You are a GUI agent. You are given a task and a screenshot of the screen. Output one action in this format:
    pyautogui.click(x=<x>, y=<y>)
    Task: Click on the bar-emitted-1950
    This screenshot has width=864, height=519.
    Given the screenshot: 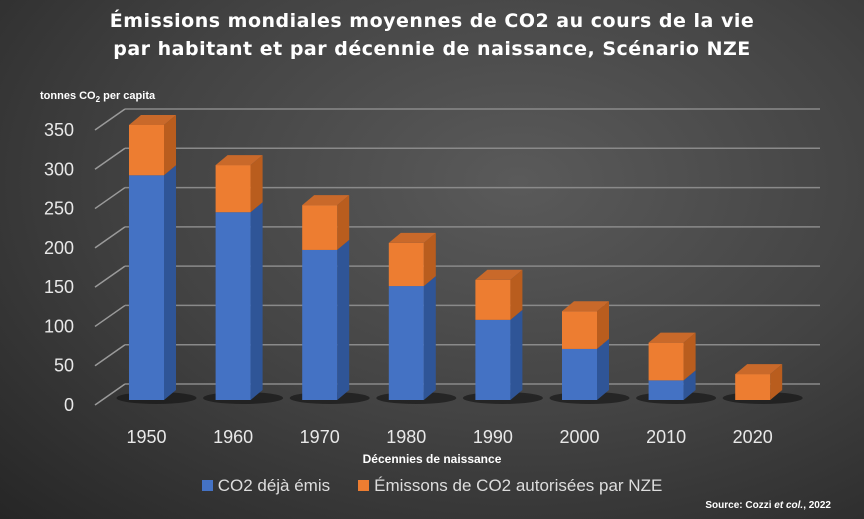 What is the action you would take?
    pyautogui.click(x=146, y=287)
    